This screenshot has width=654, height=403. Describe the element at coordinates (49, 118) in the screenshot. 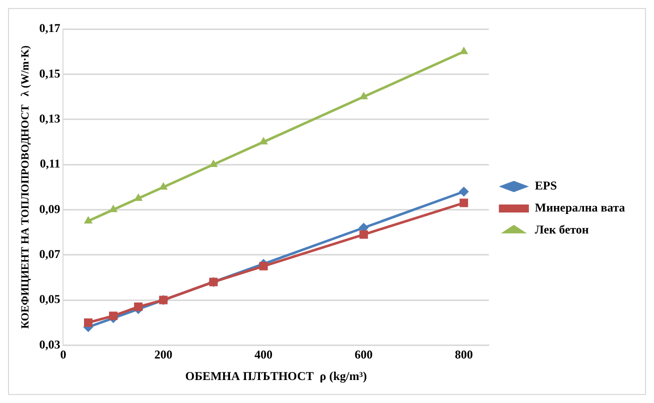

I see `y-tick-label: 0,13` at that location.